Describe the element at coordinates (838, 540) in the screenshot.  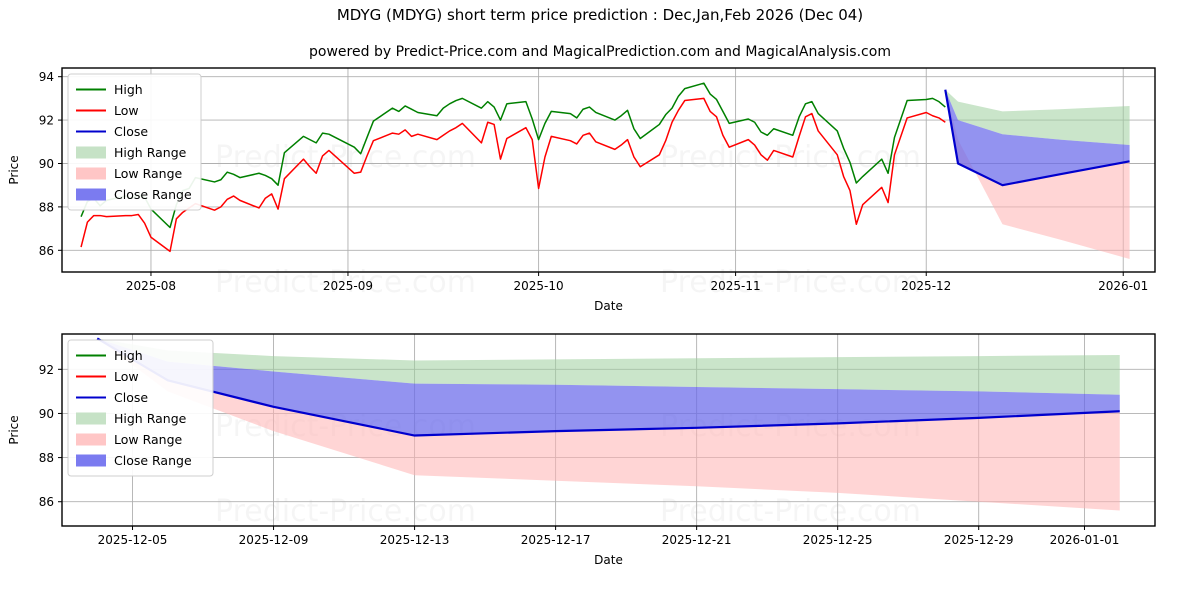
I see `x-tick-label: 2025-12-25` at that location.